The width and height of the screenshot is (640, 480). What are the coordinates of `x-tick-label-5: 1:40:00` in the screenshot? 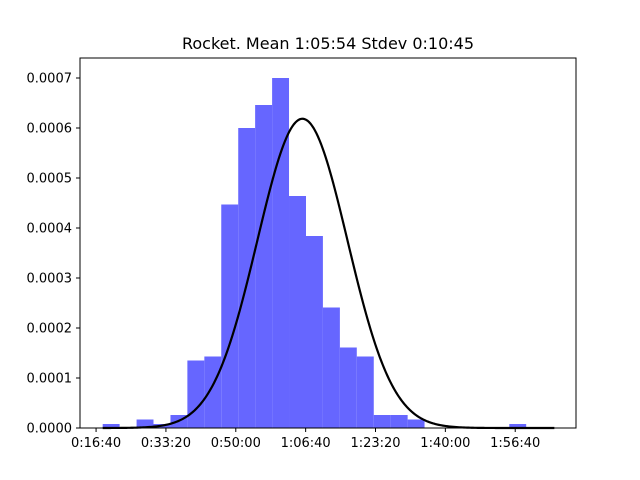 It's located at (445, 443).